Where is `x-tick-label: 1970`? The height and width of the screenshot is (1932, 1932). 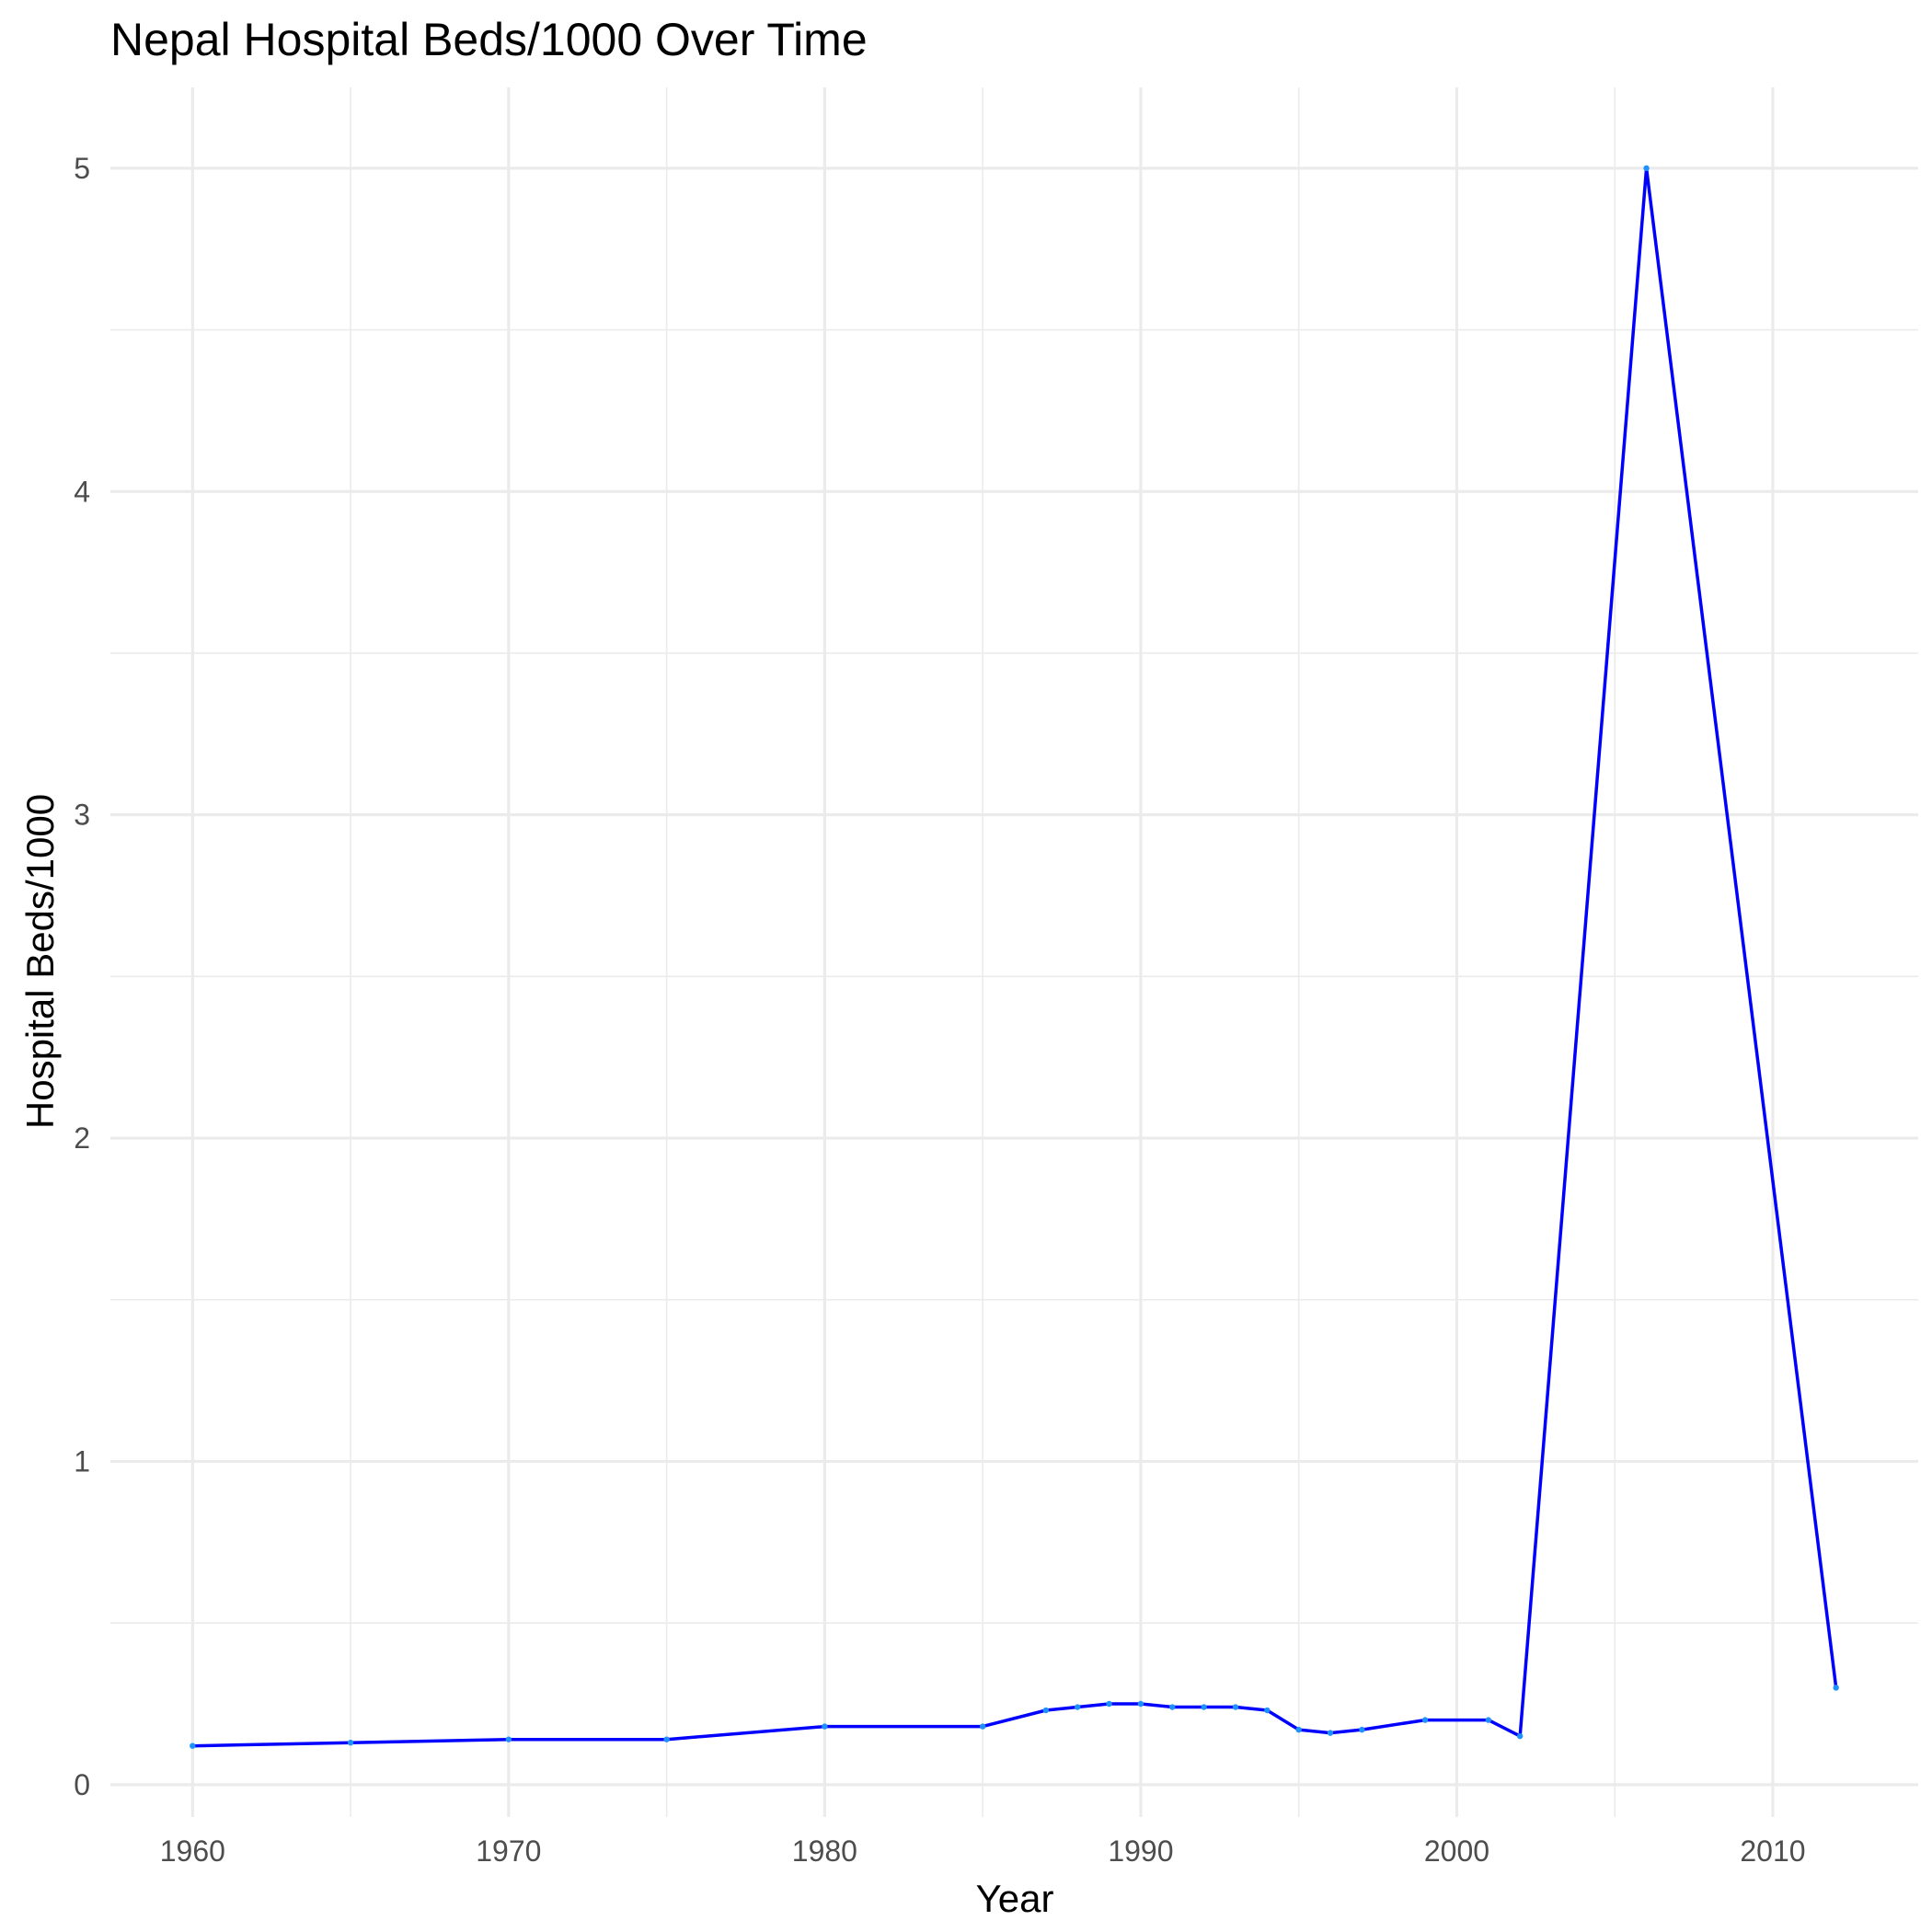
x-tick-label: 1970 is located at coordinates (508, 1851).